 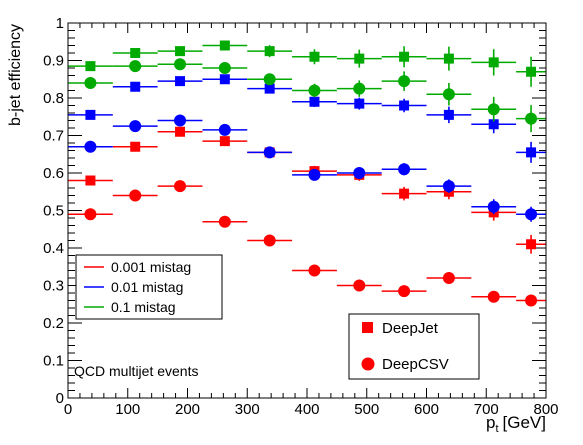 What do you see at coordinates (306, 409) in the screenshot?
I see `x-tick-label-400: 400` at bounding box center [306, 409].